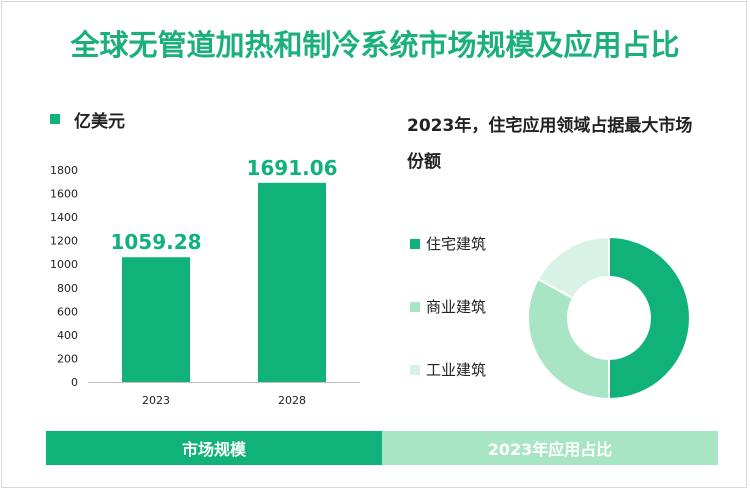 This screenshot has width=750, height=491. What do you see at coordinates (55, 119) in the screenshot?
I see `unit-legend-swatch` at bounding box center [55, 119].